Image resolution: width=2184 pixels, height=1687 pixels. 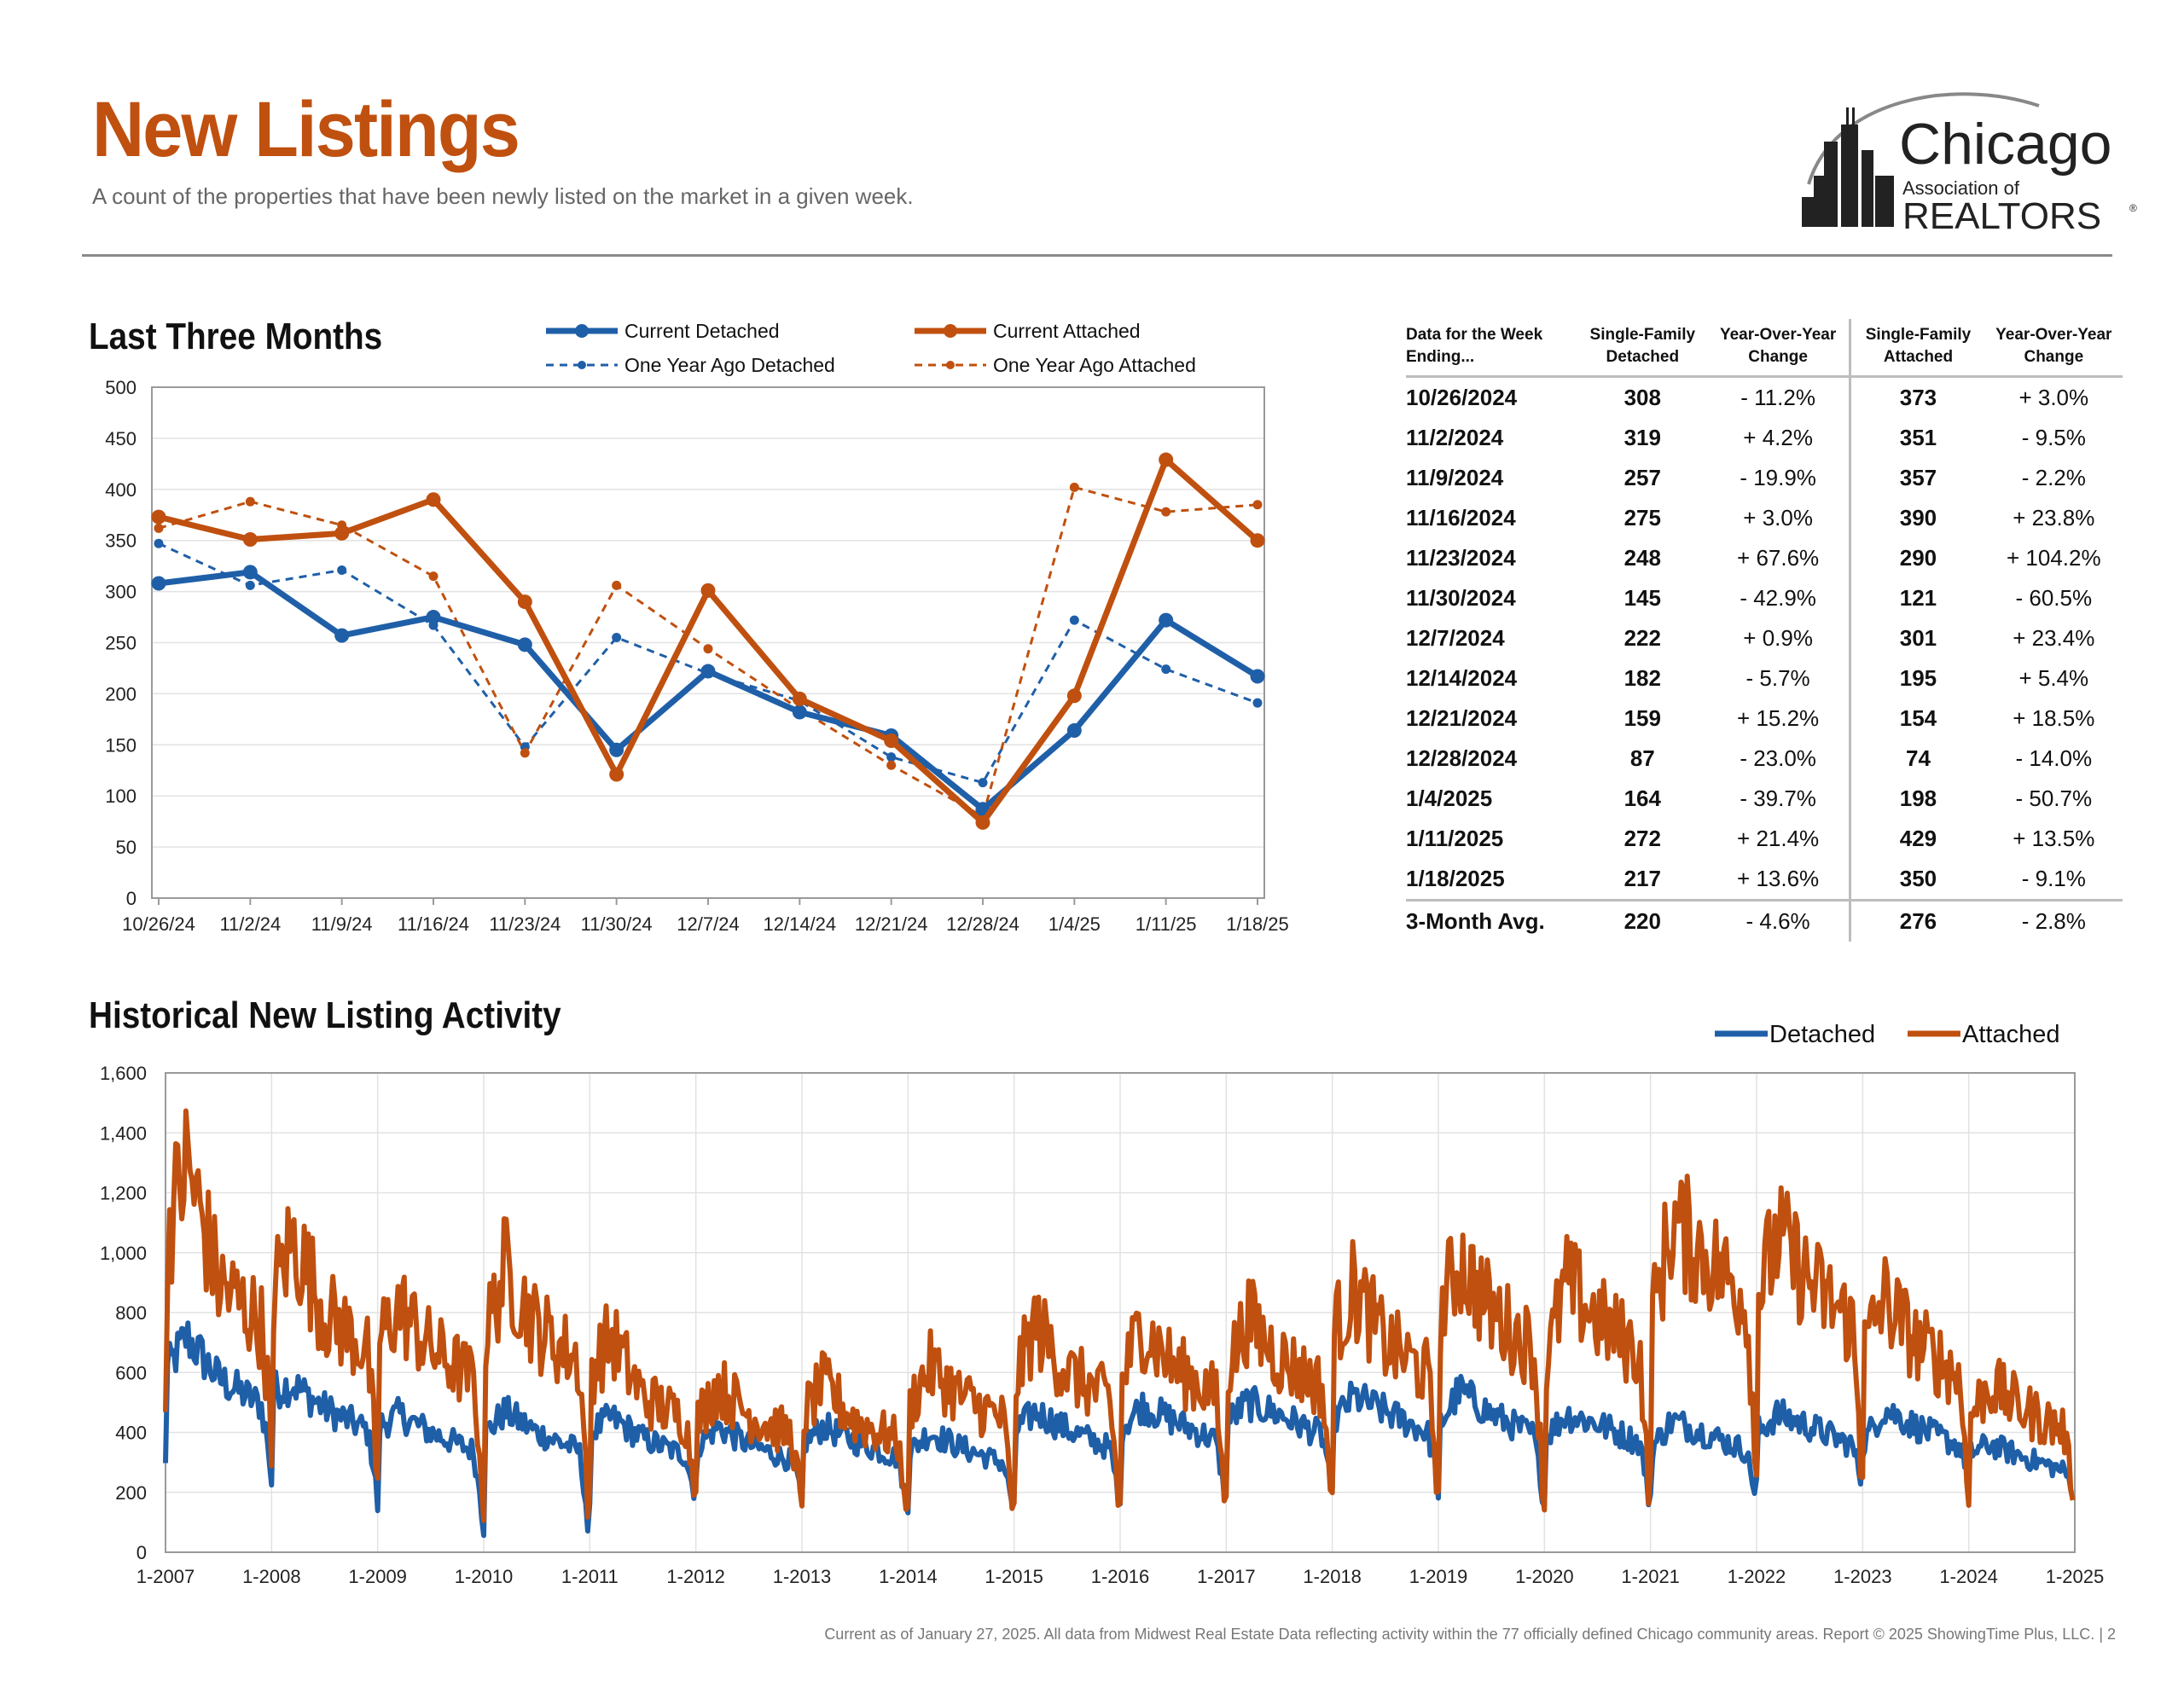 I want to click on legend-label: One Year Ago Attached, so click(x=1095, y=365).